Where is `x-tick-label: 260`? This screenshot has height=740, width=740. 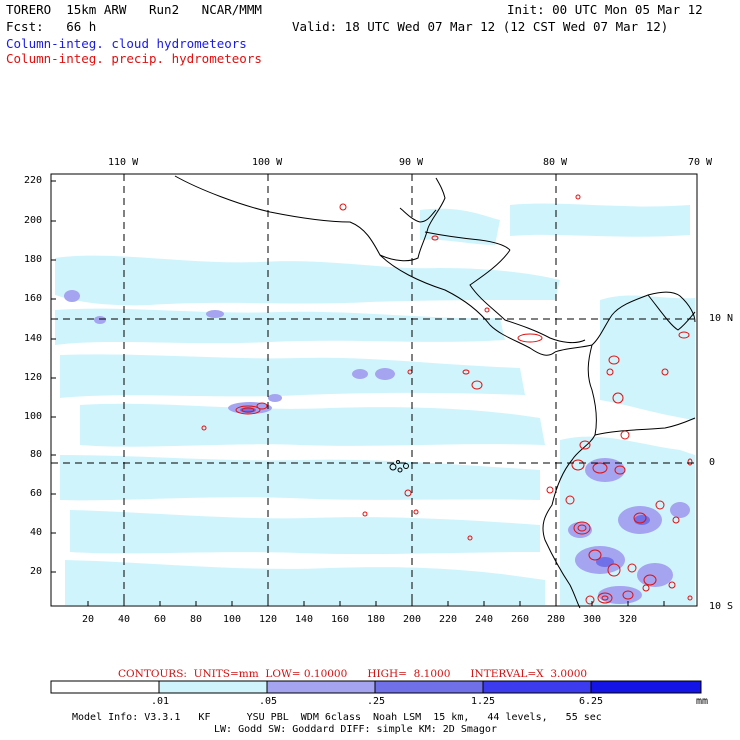
x-tick-label: 260 is located at coordinates (520, 619).